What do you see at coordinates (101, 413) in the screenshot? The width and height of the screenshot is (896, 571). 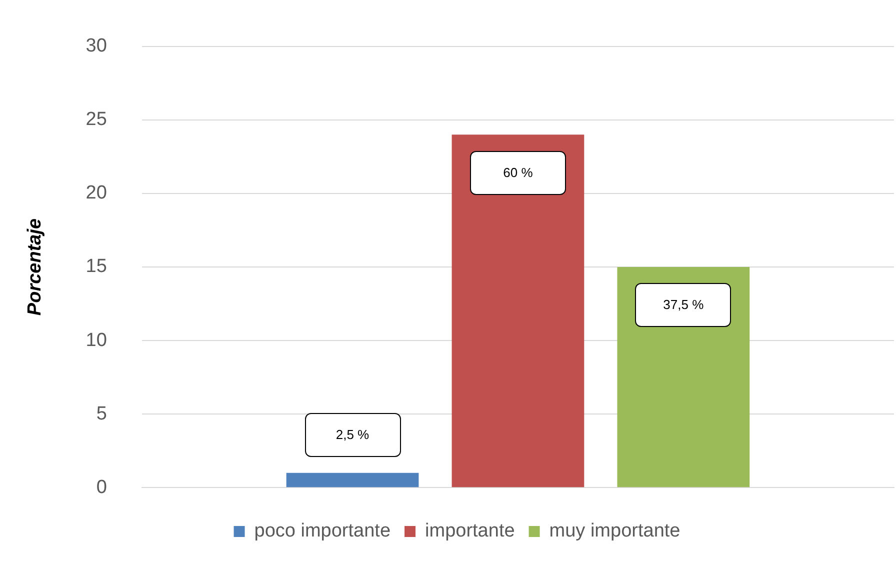 I see `y-tick-label: 5` at bounding box center [101, 413].